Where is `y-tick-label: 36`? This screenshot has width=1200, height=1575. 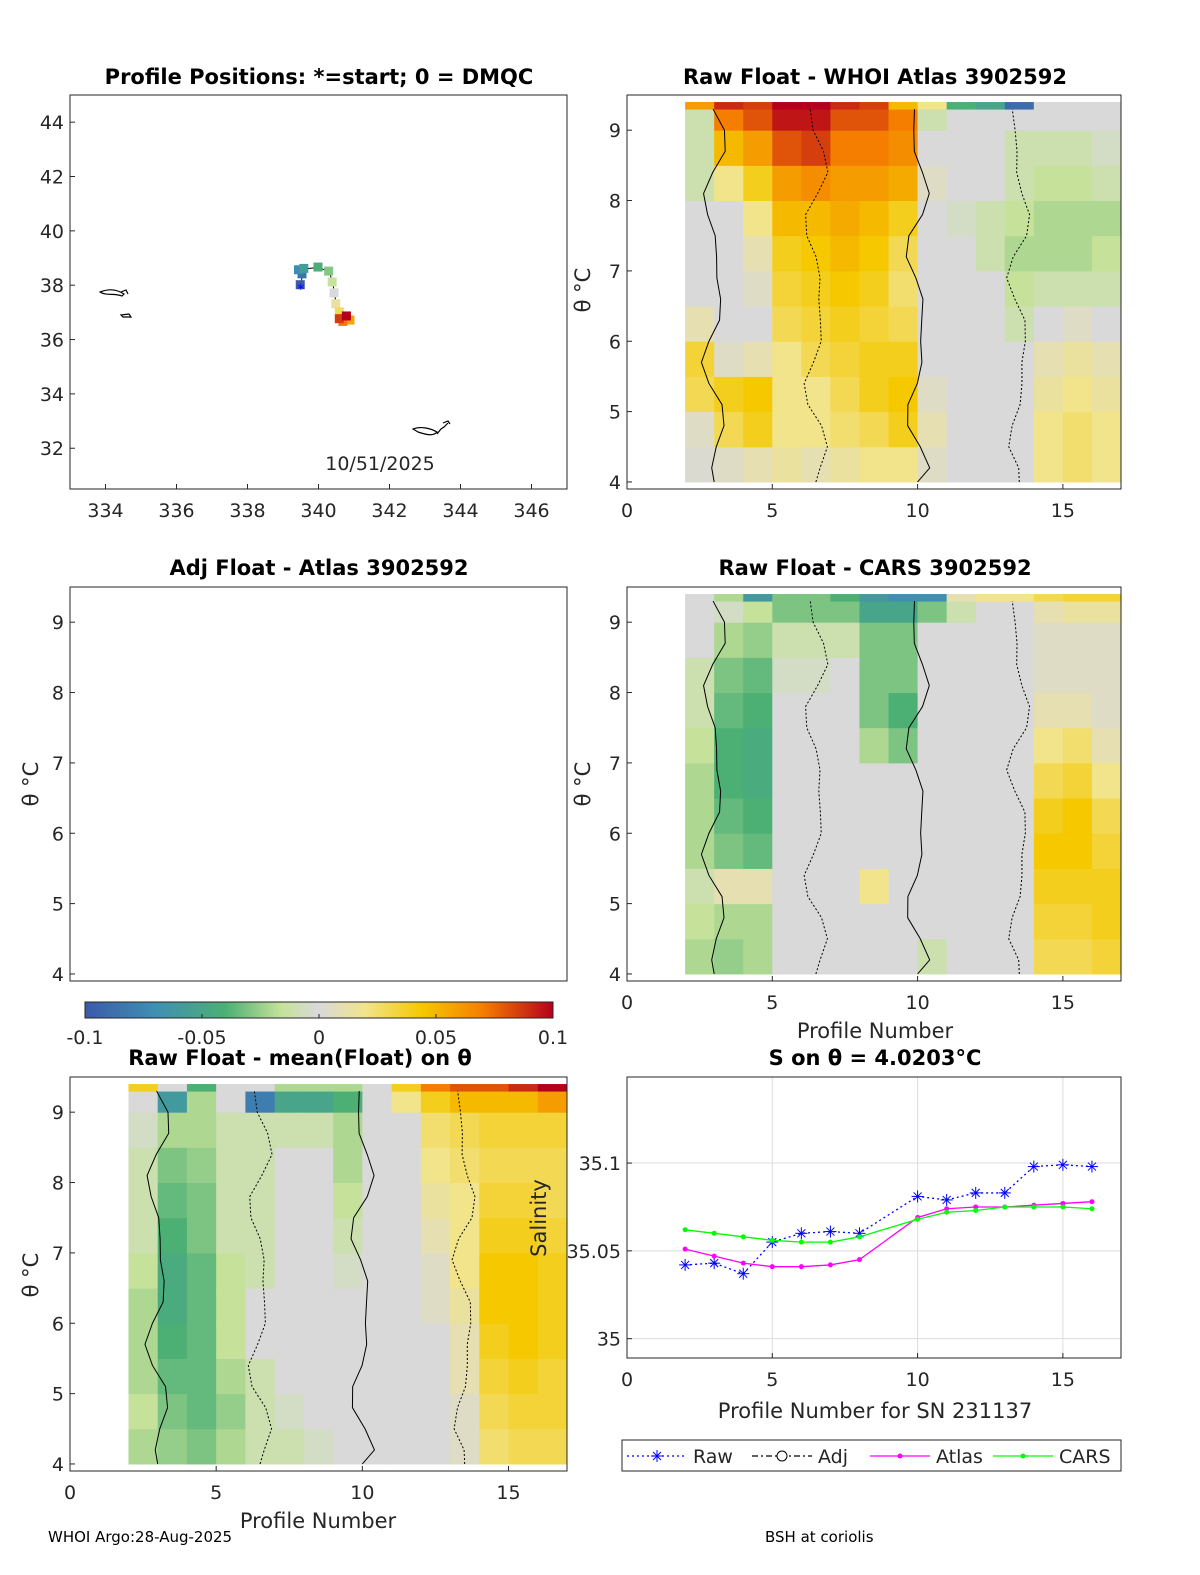
y-tick-label: 36 is located at coordinates (52, 341).